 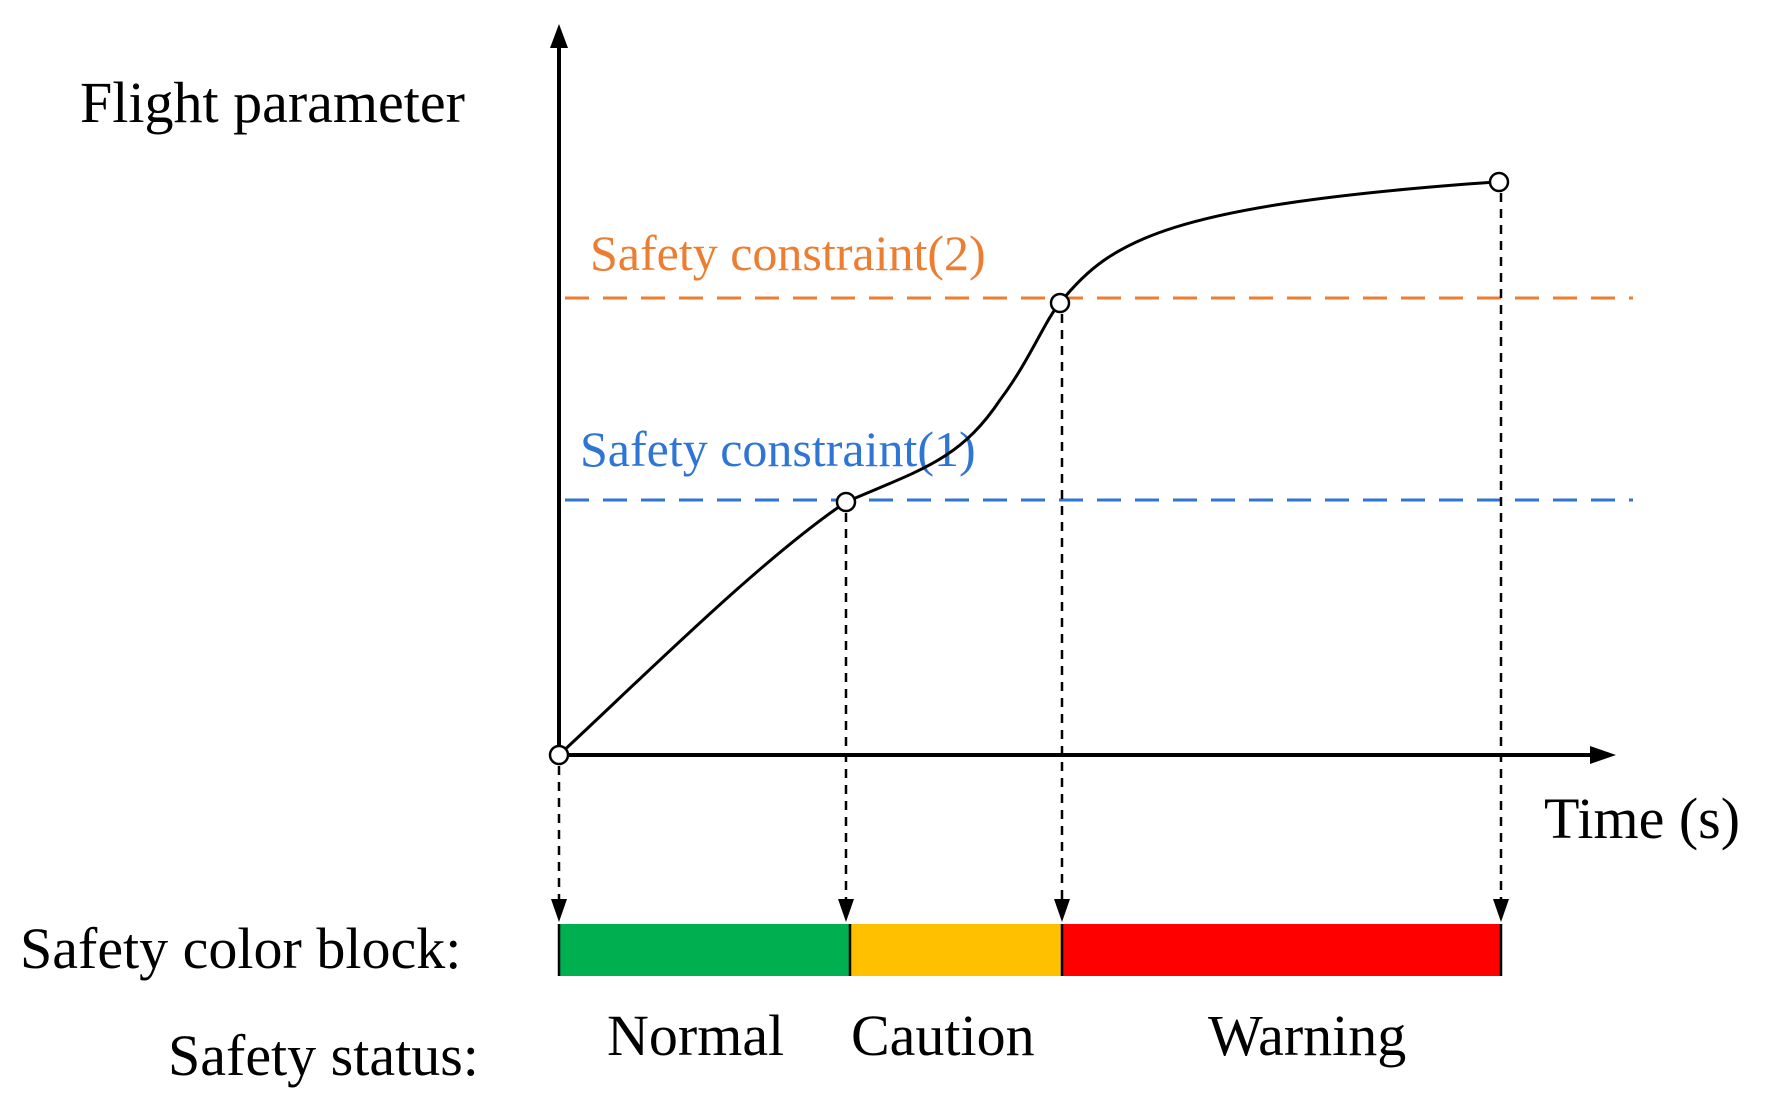 I want to click on normal-color-block, so click(x=704, y=950).